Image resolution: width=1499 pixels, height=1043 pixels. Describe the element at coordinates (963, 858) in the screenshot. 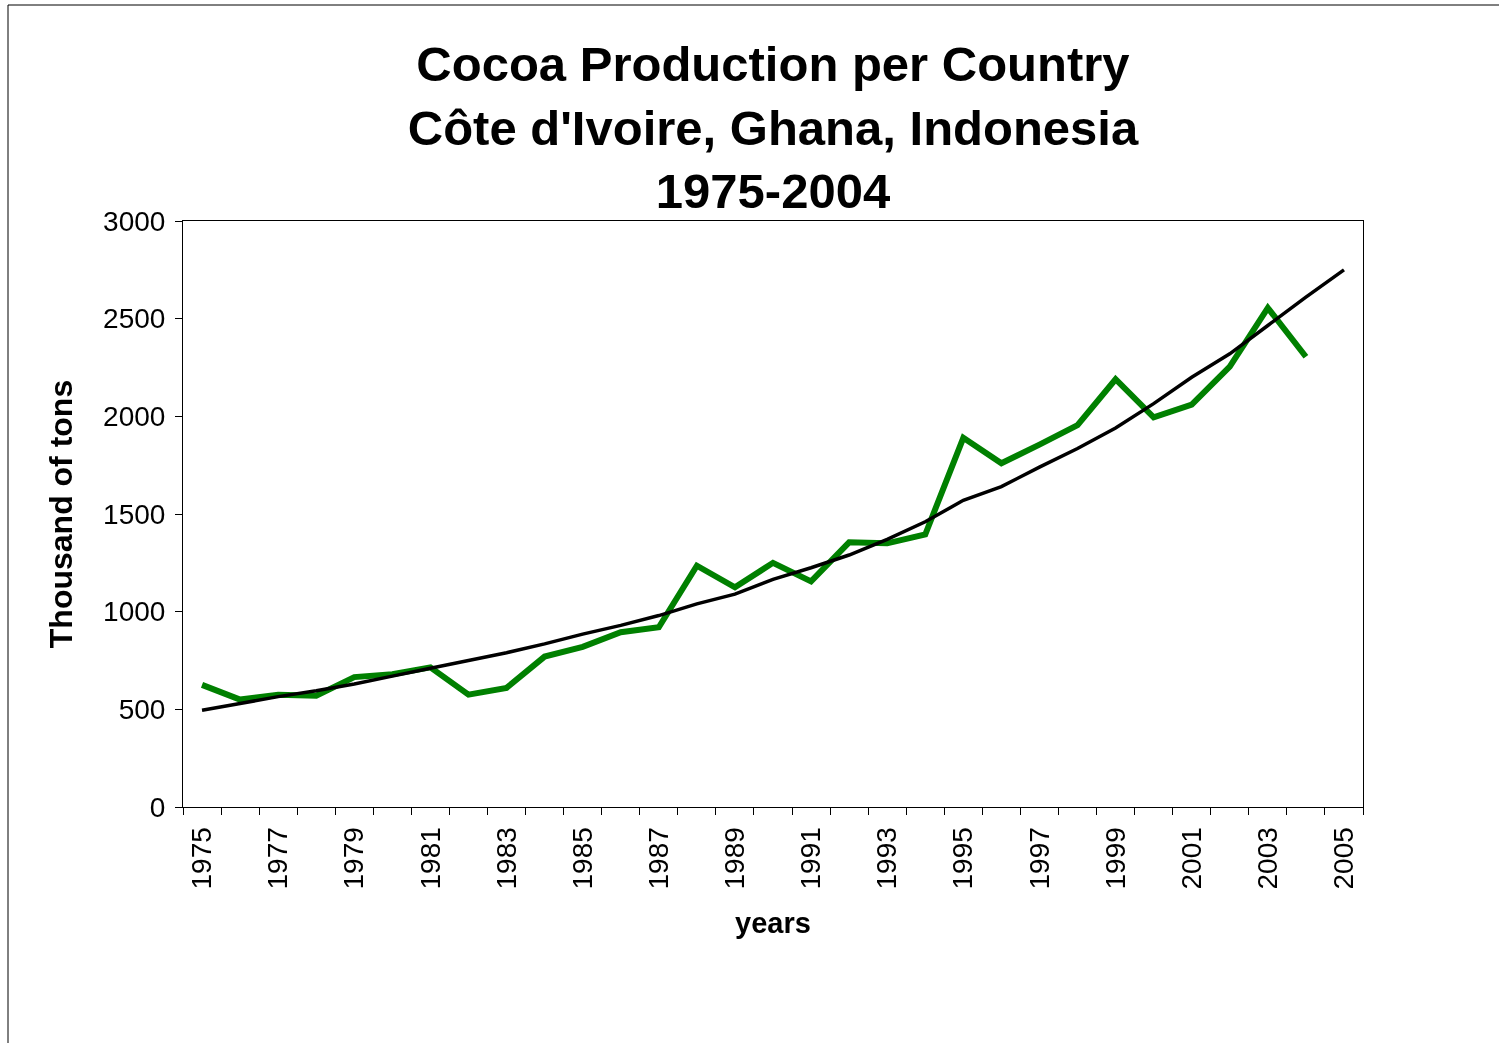

I see `x-tick-label: 1995` at that location.